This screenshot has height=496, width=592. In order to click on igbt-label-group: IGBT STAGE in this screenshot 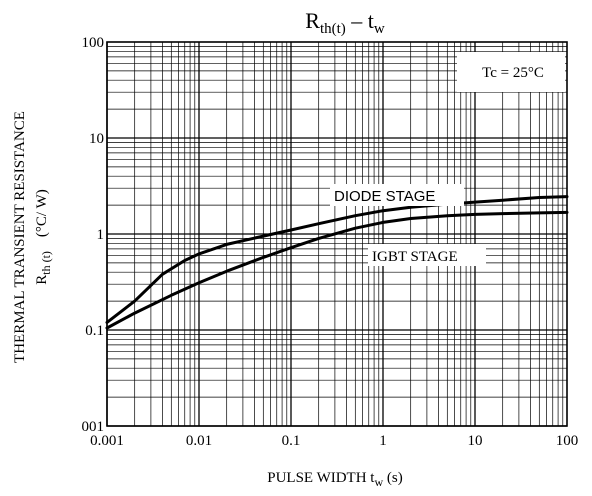, I will do `click(427, 255)`.